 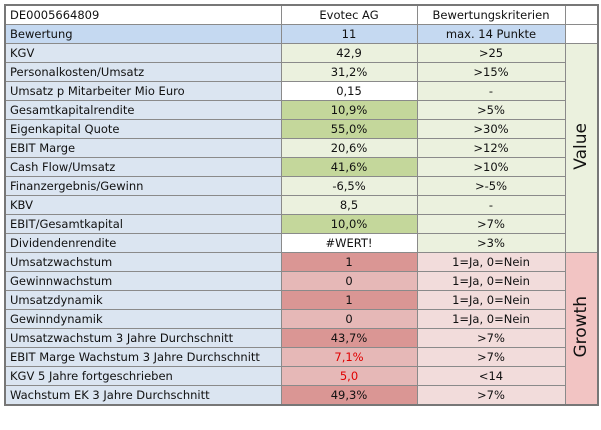 What do you see at coordinates (349, 14) in the screenshot?
I see `header-cell: Evotec AG` at bounding box center [349, 14].